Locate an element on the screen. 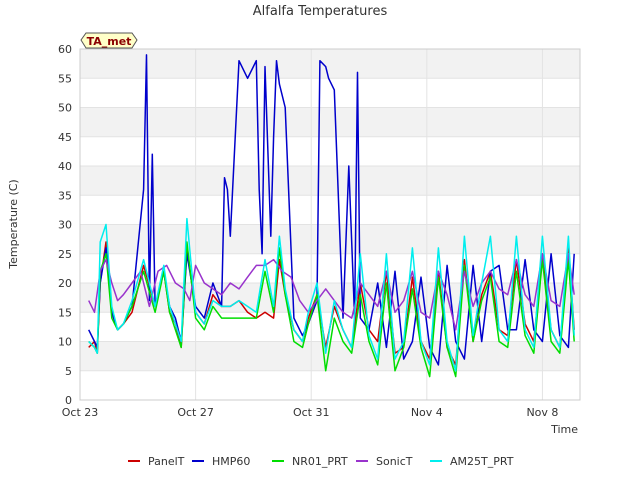  legend-label: AM25T_PRT is located at coordinates (482, 461).